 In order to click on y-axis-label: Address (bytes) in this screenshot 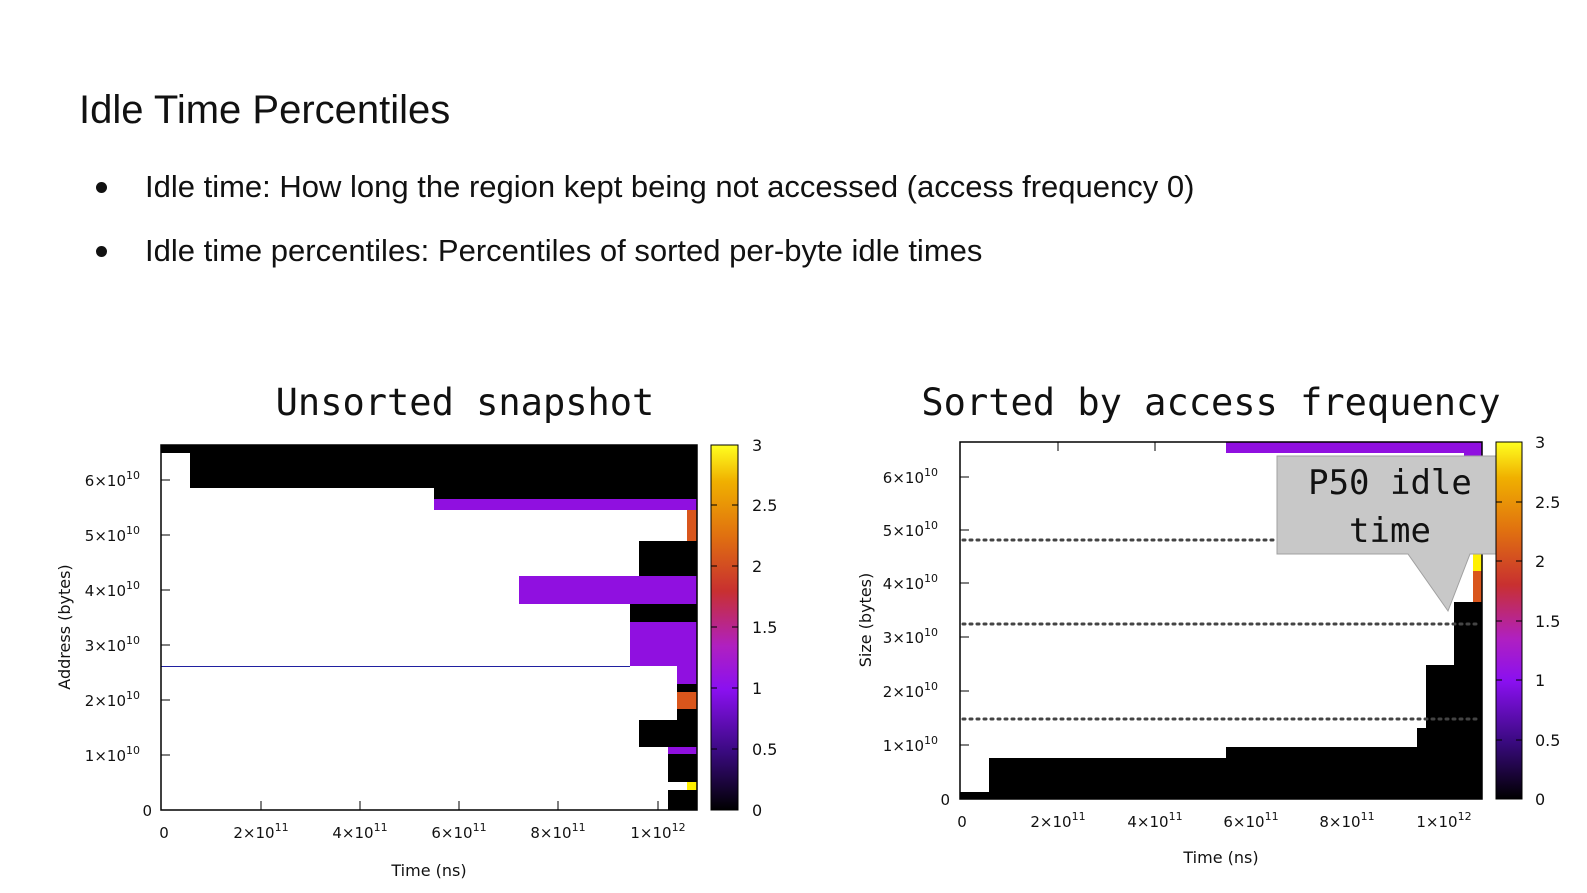, I will do `click(64, 626)`.